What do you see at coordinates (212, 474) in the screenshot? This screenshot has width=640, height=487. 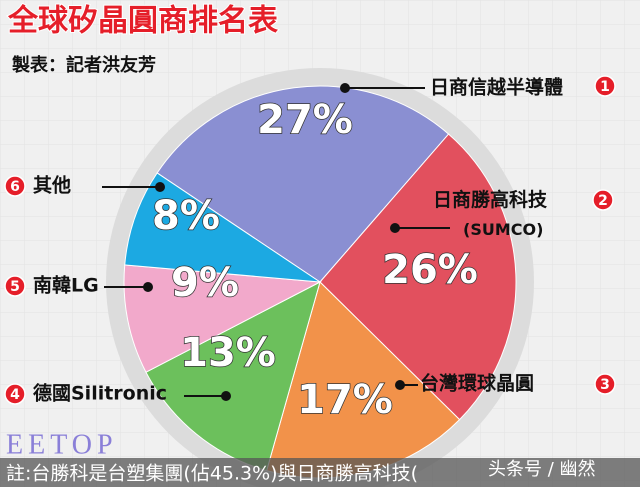 I see `note: 註:台勝科是台塑集團(佔45.3%)與日商勝高科技(` at bounding box center [212, 474].